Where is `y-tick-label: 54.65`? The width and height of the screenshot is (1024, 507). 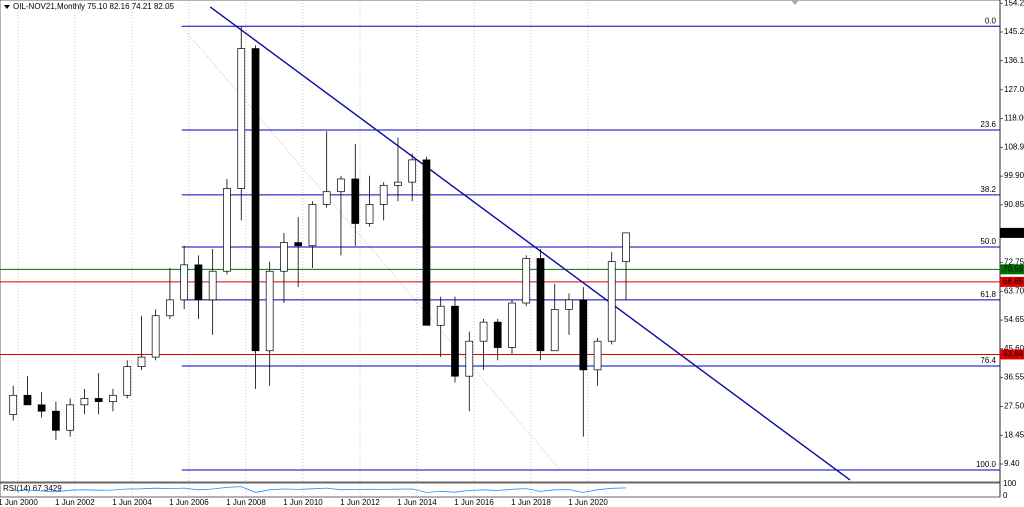
y-tick-label: 54.65 is located at coordinates (1014, 319).